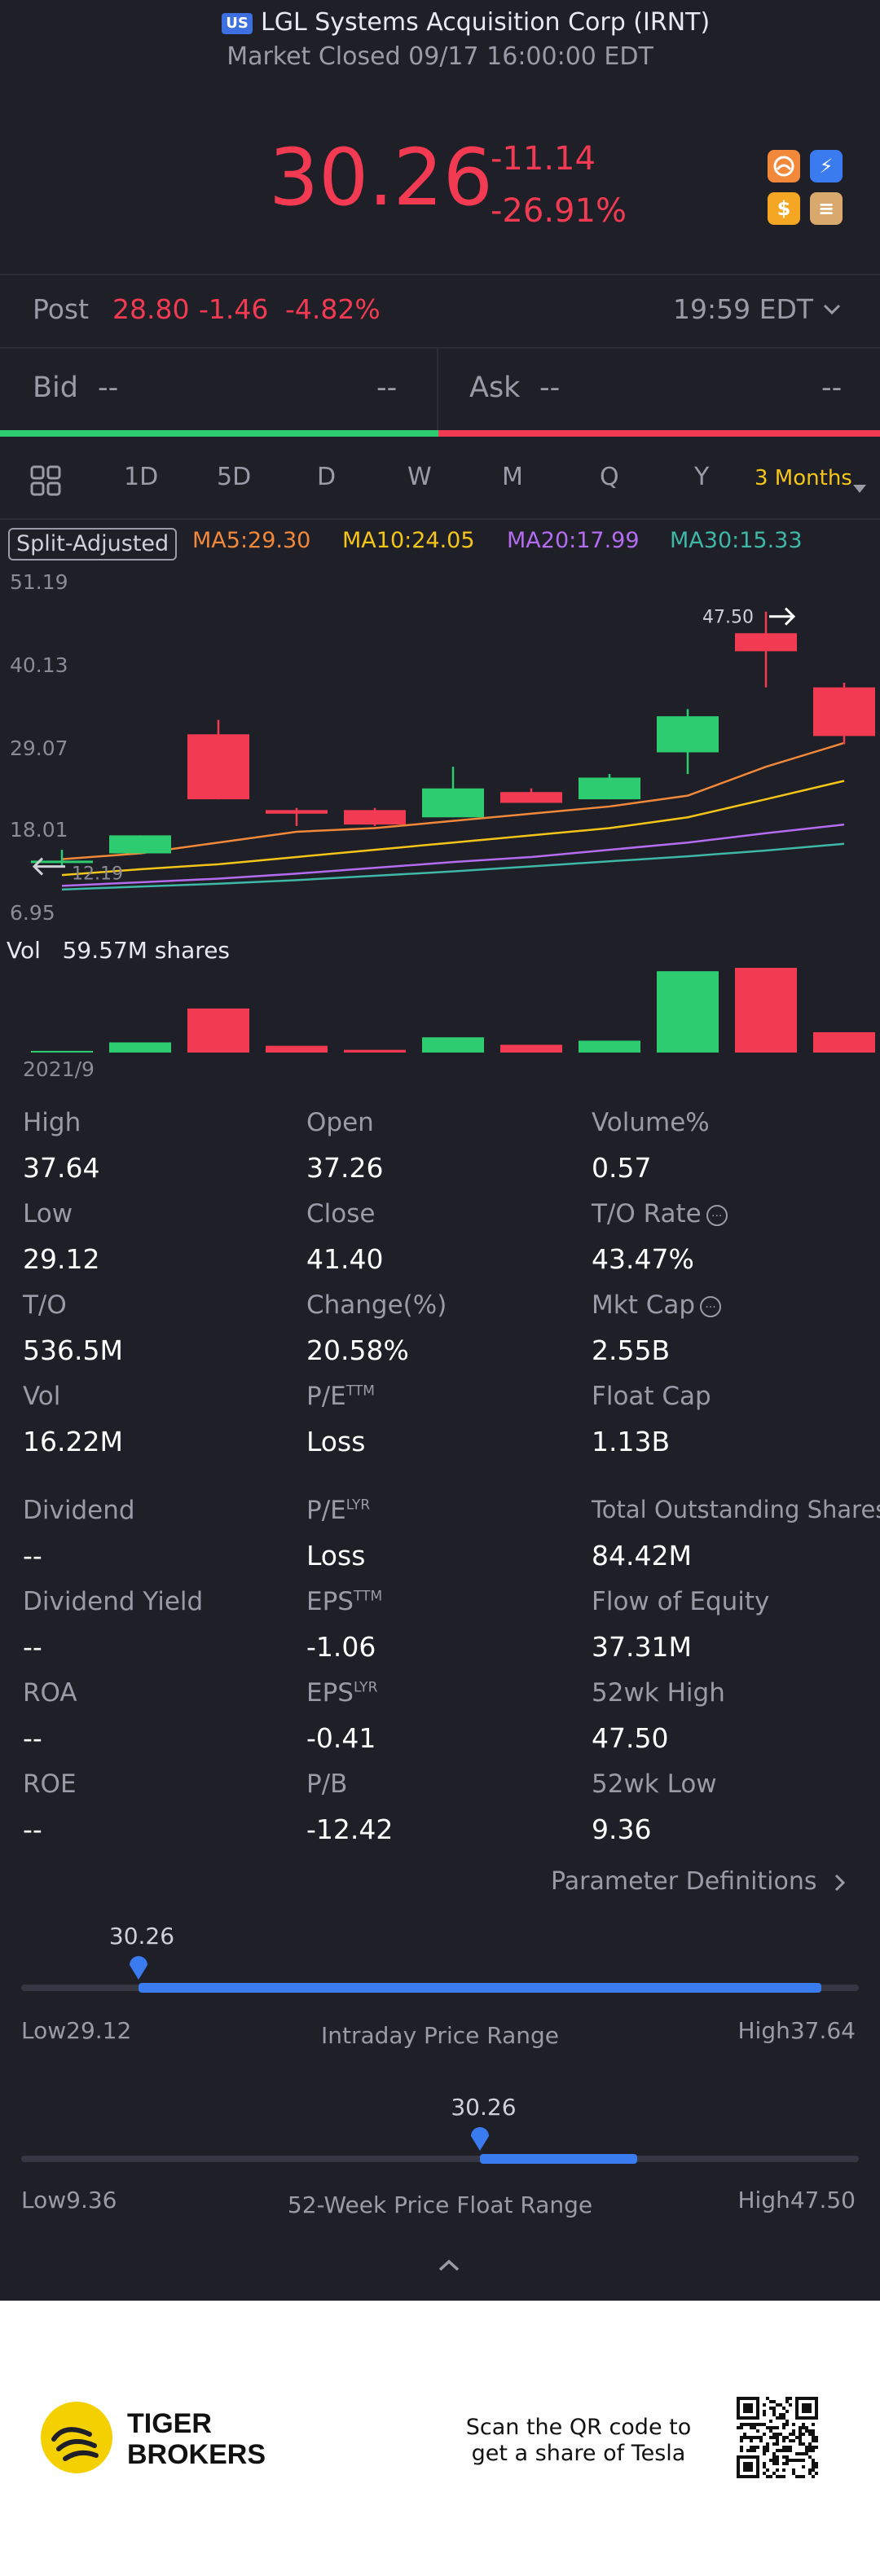 The image size is (880, 2576). I want to click on stat-pe-ttm-sup: TTM, so click(360, 1391).